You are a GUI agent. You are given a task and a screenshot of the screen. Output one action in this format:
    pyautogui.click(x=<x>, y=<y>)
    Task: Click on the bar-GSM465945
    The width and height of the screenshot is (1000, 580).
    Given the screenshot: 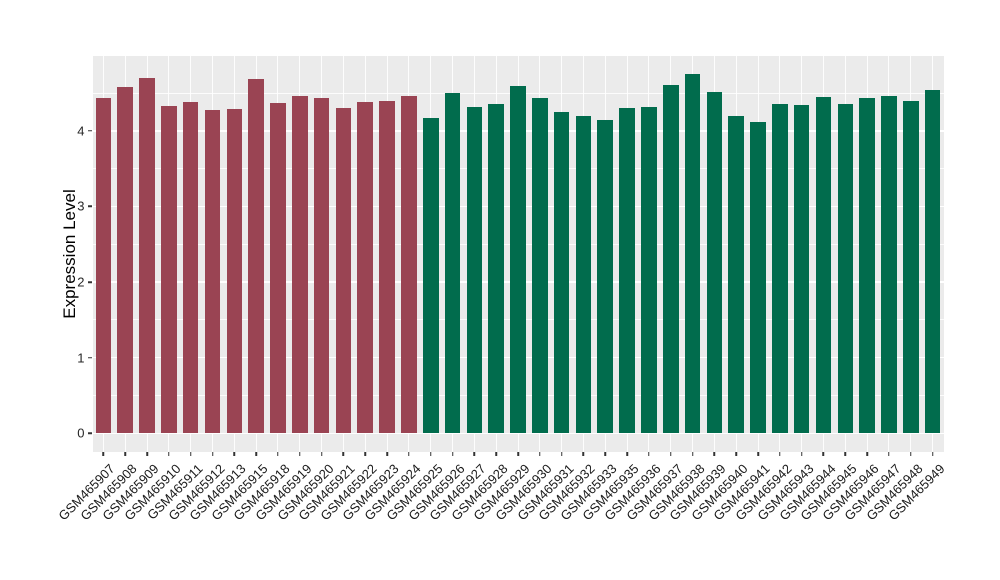 What is the action you would take?
    pyautogui.click(x=845, y=268)
    